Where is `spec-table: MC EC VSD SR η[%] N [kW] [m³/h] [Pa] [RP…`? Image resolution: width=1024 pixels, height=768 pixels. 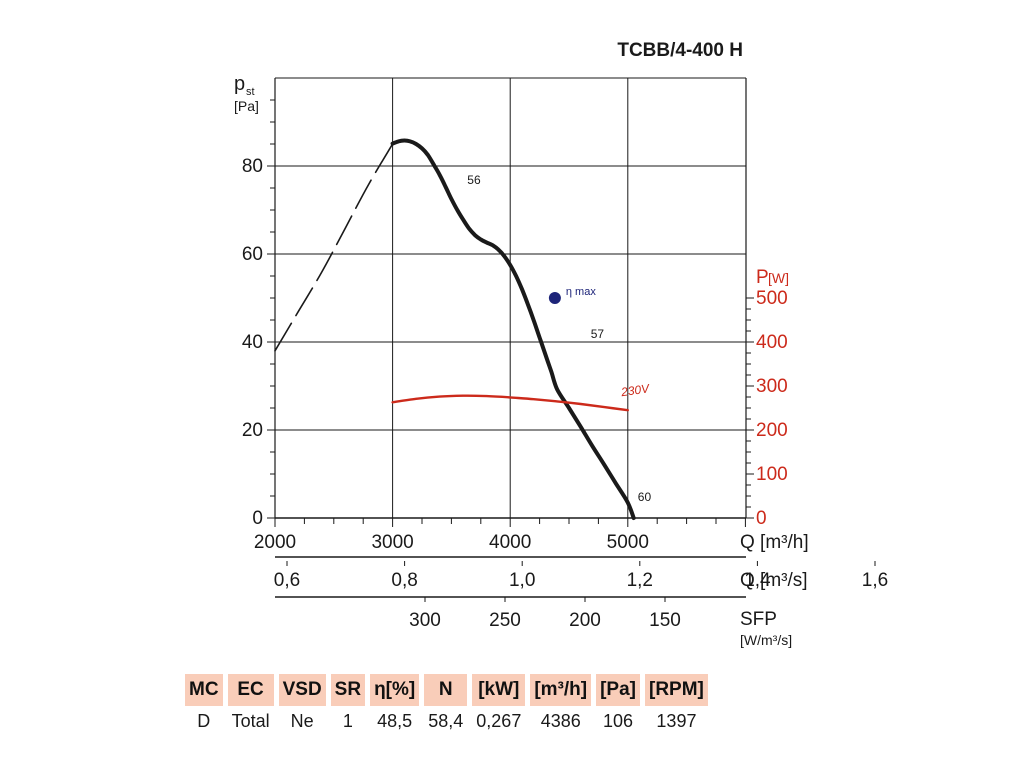
spec-table: MC EC VSD SR η[%] N [kW] [m³/h] [Pa] [RP… is located at coordinates (446, 705).